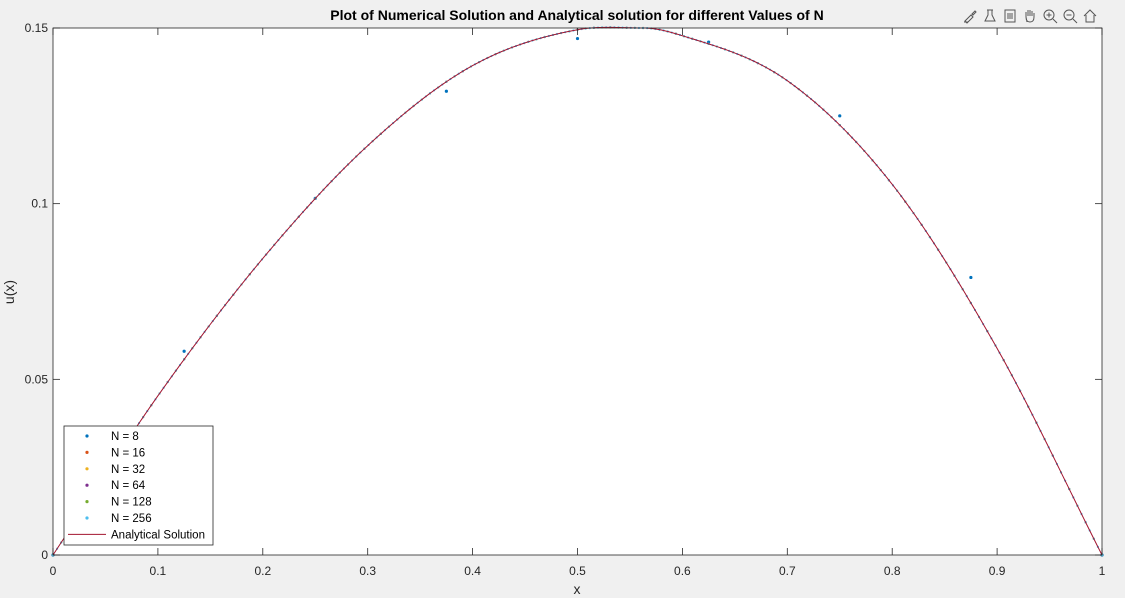  What do you see at coordinates (44, 555) in the screenshot?
I see `y-tick-label: 0` at bounding box center [44, 555].